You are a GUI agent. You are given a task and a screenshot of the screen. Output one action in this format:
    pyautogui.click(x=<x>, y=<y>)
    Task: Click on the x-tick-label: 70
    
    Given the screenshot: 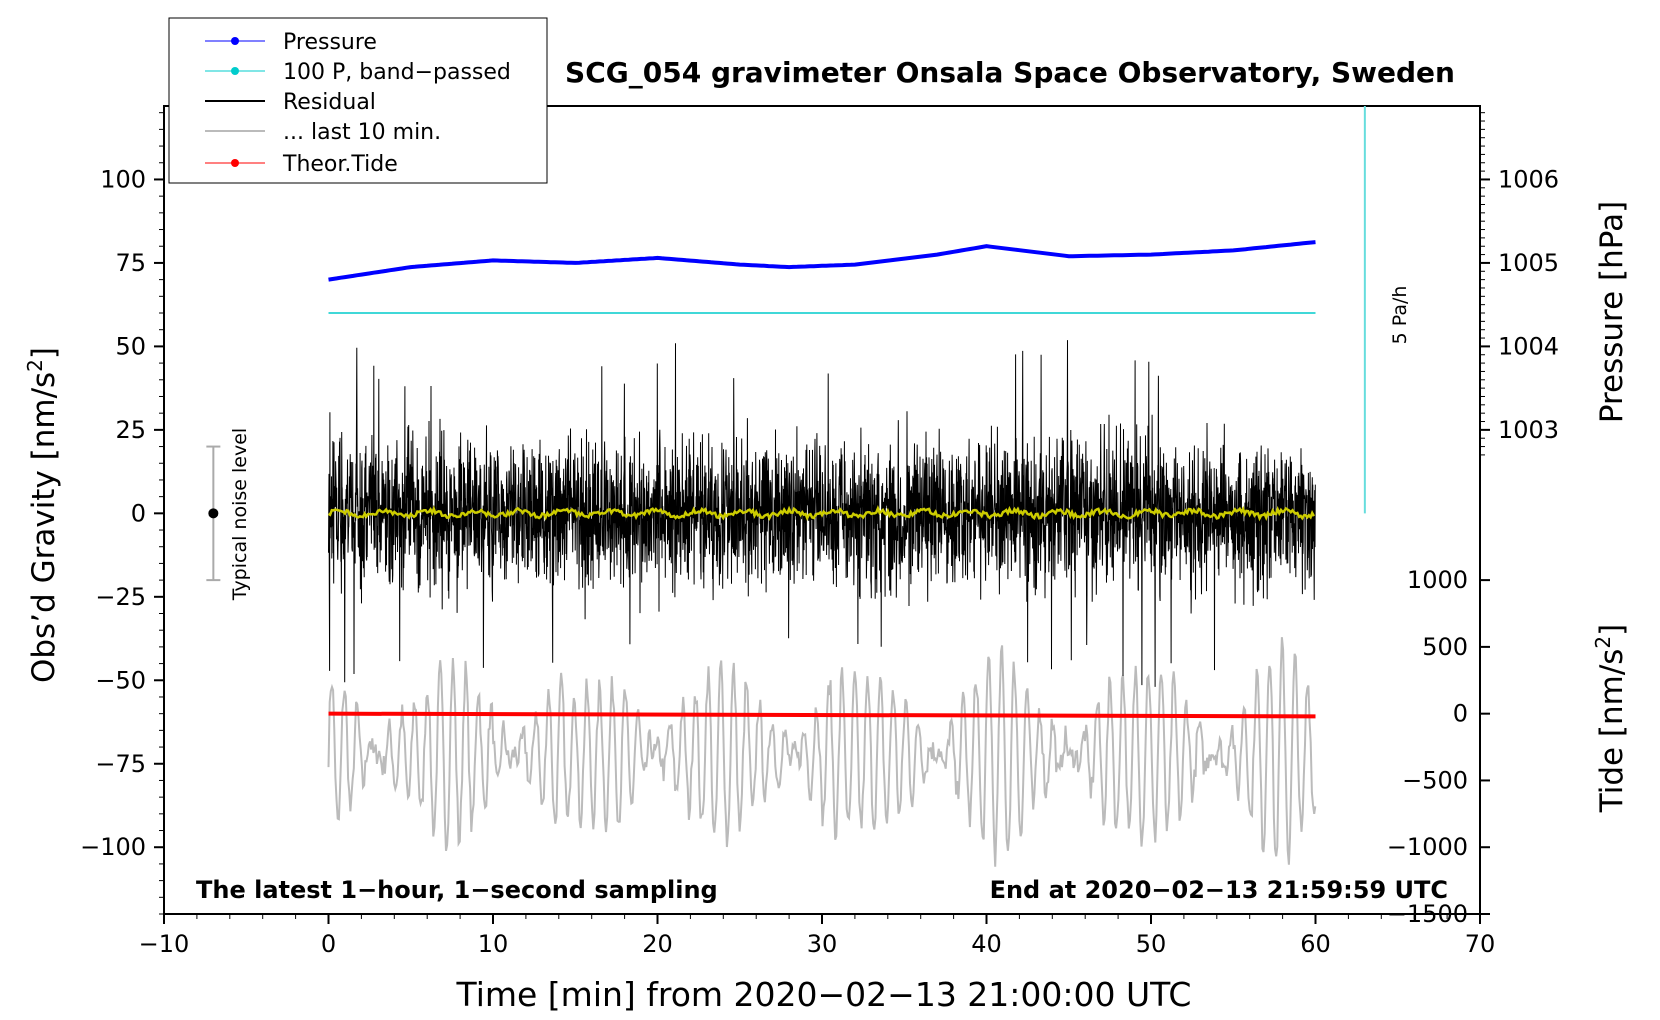 What is the action you would take?
    pyautogui.click(x=1480, y=944)
    